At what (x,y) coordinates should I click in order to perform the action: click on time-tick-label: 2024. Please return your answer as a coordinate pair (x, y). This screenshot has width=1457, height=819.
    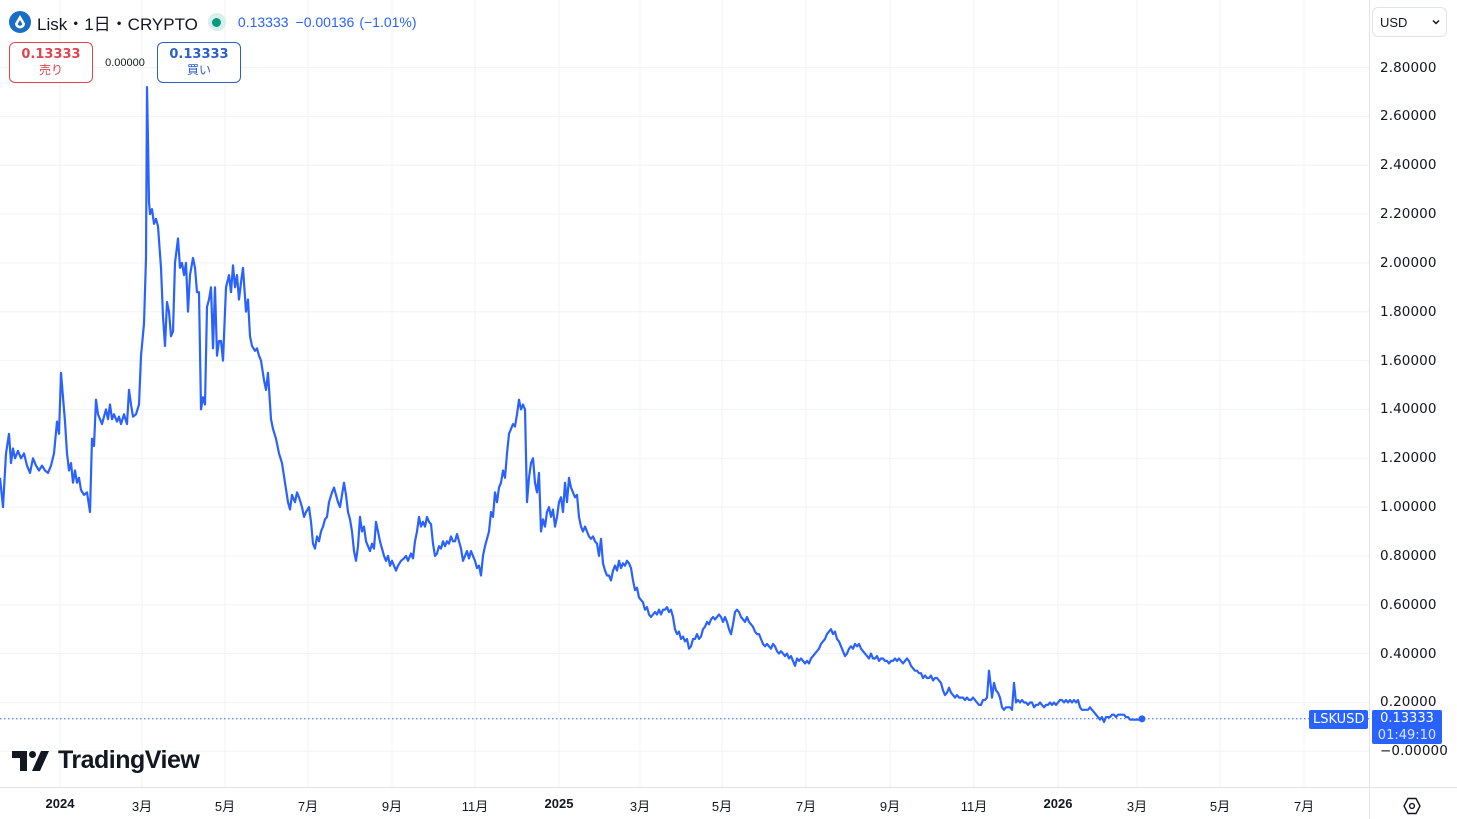
    Looking at the image, I should click on (60, 803).